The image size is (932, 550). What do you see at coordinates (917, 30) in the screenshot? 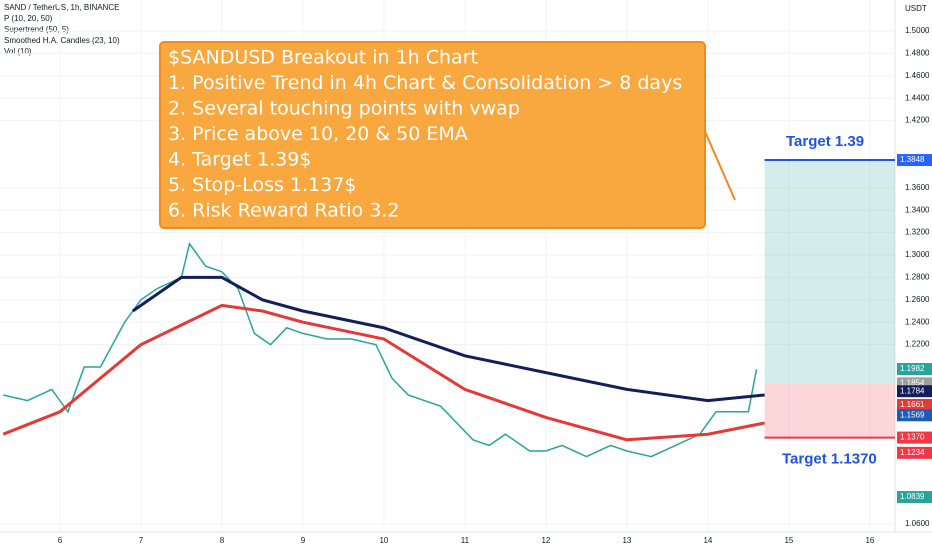
I see `y-tick-label: 1.5000` at bounding box center [917, 30].